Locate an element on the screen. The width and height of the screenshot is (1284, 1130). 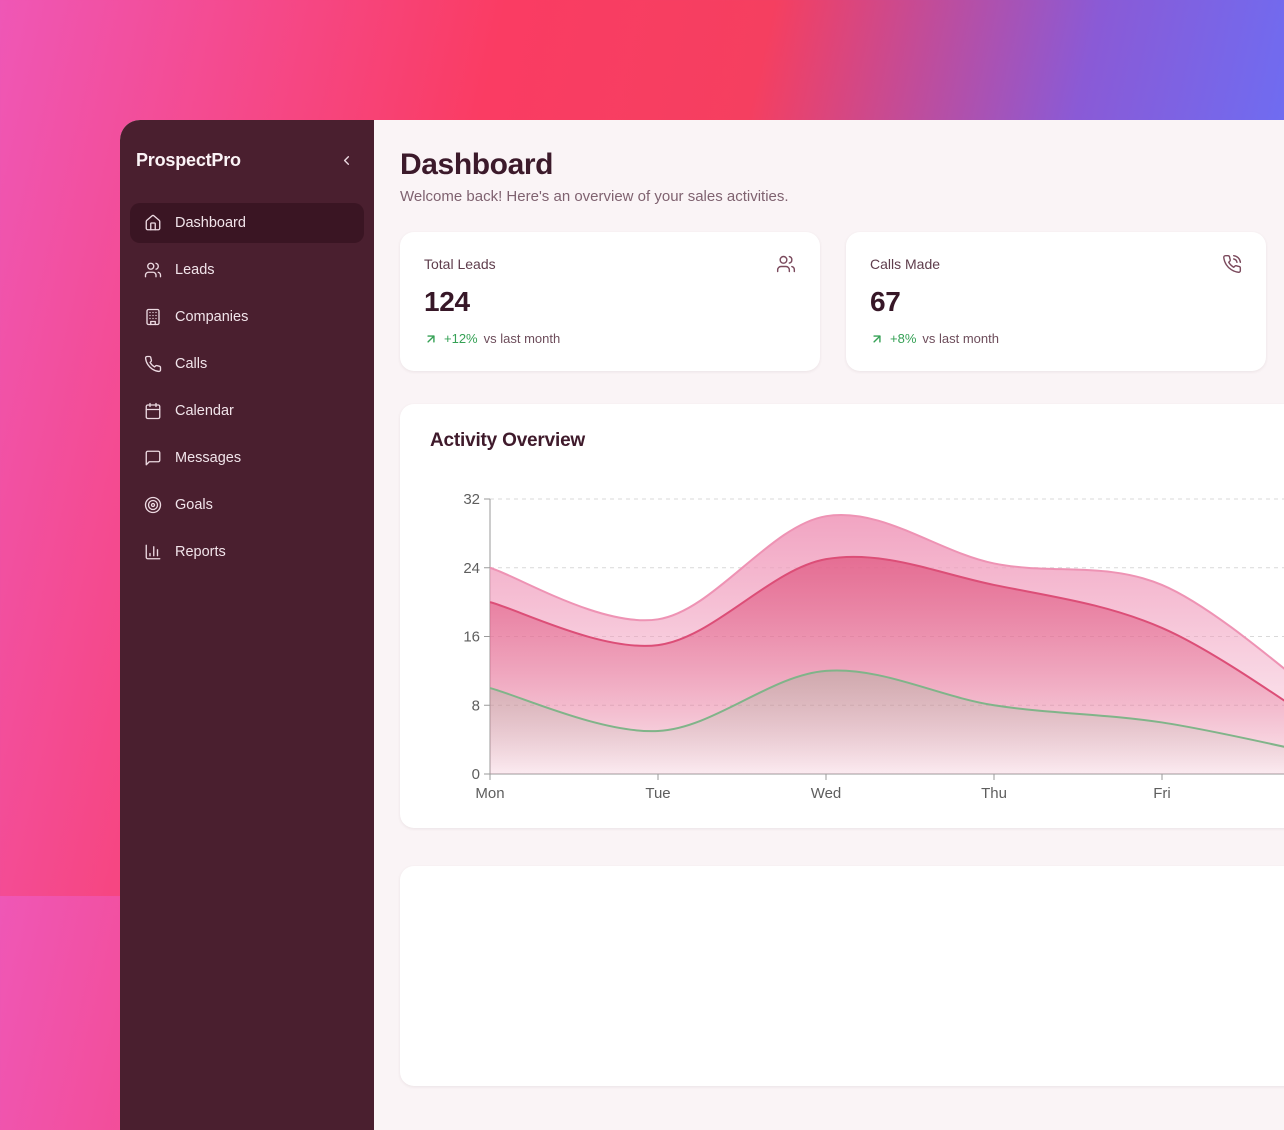
phone-icon is located at coordinates (153, 364).